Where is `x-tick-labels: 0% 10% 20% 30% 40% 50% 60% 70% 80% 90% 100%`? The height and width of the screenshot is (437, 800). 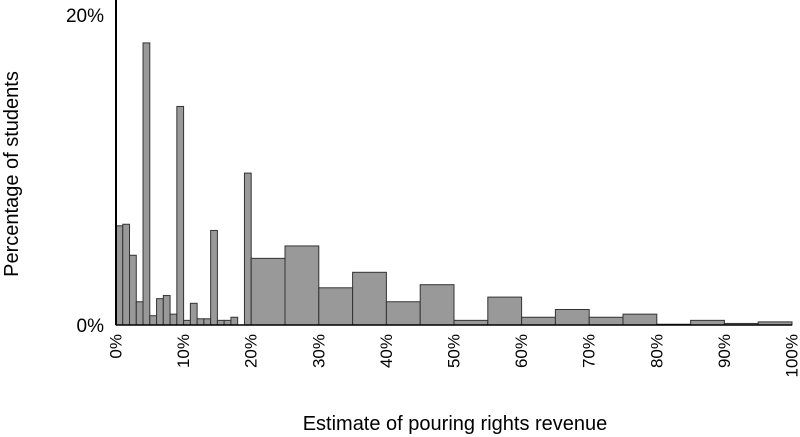
x-tick-labels: 0% 10% 20% 30% 40% 50% 60% 70% 80% 90% 100% is located at coordinates (453, 355).